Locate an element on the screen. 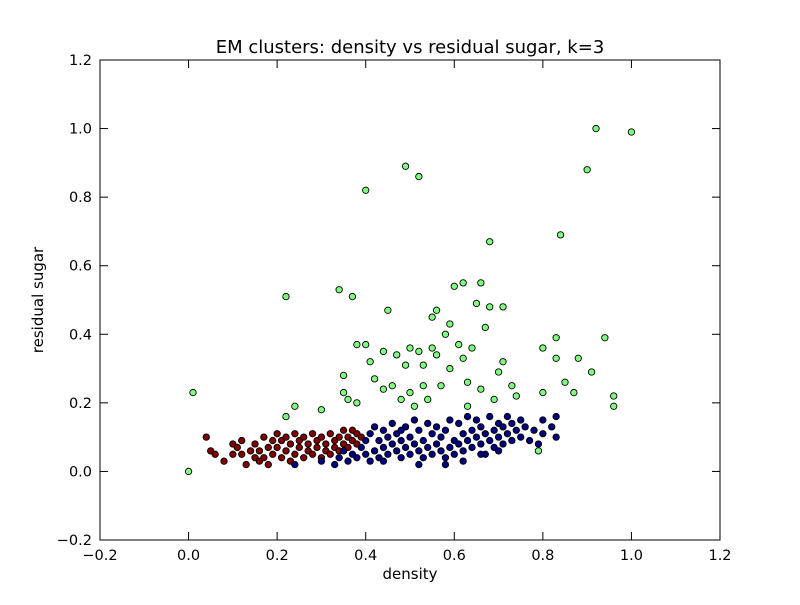 The width and height of the screenshot is (800, 605). x-tick-label: 0.8 is located at coordinates (542, 556).